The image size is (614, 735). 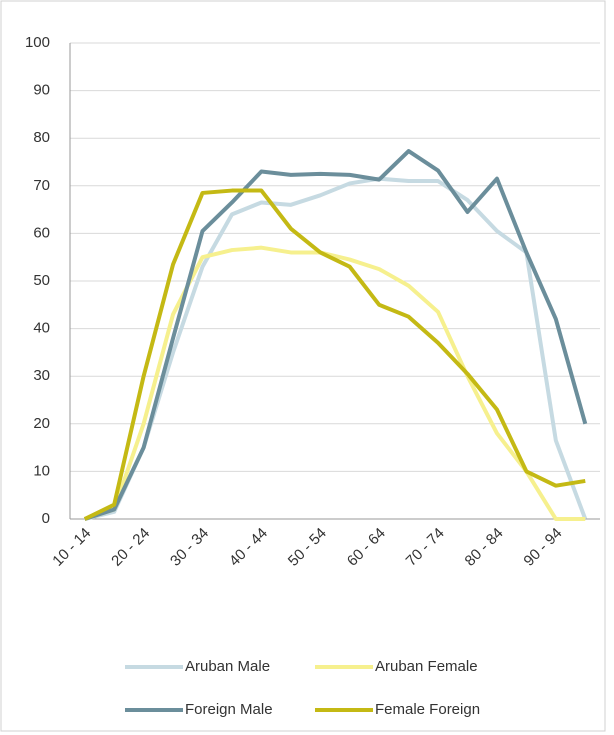 What do you see at coordinates (41, 90) in the screenshot?
I see `y-tick-label: 90` at bounding box center [41, 90].